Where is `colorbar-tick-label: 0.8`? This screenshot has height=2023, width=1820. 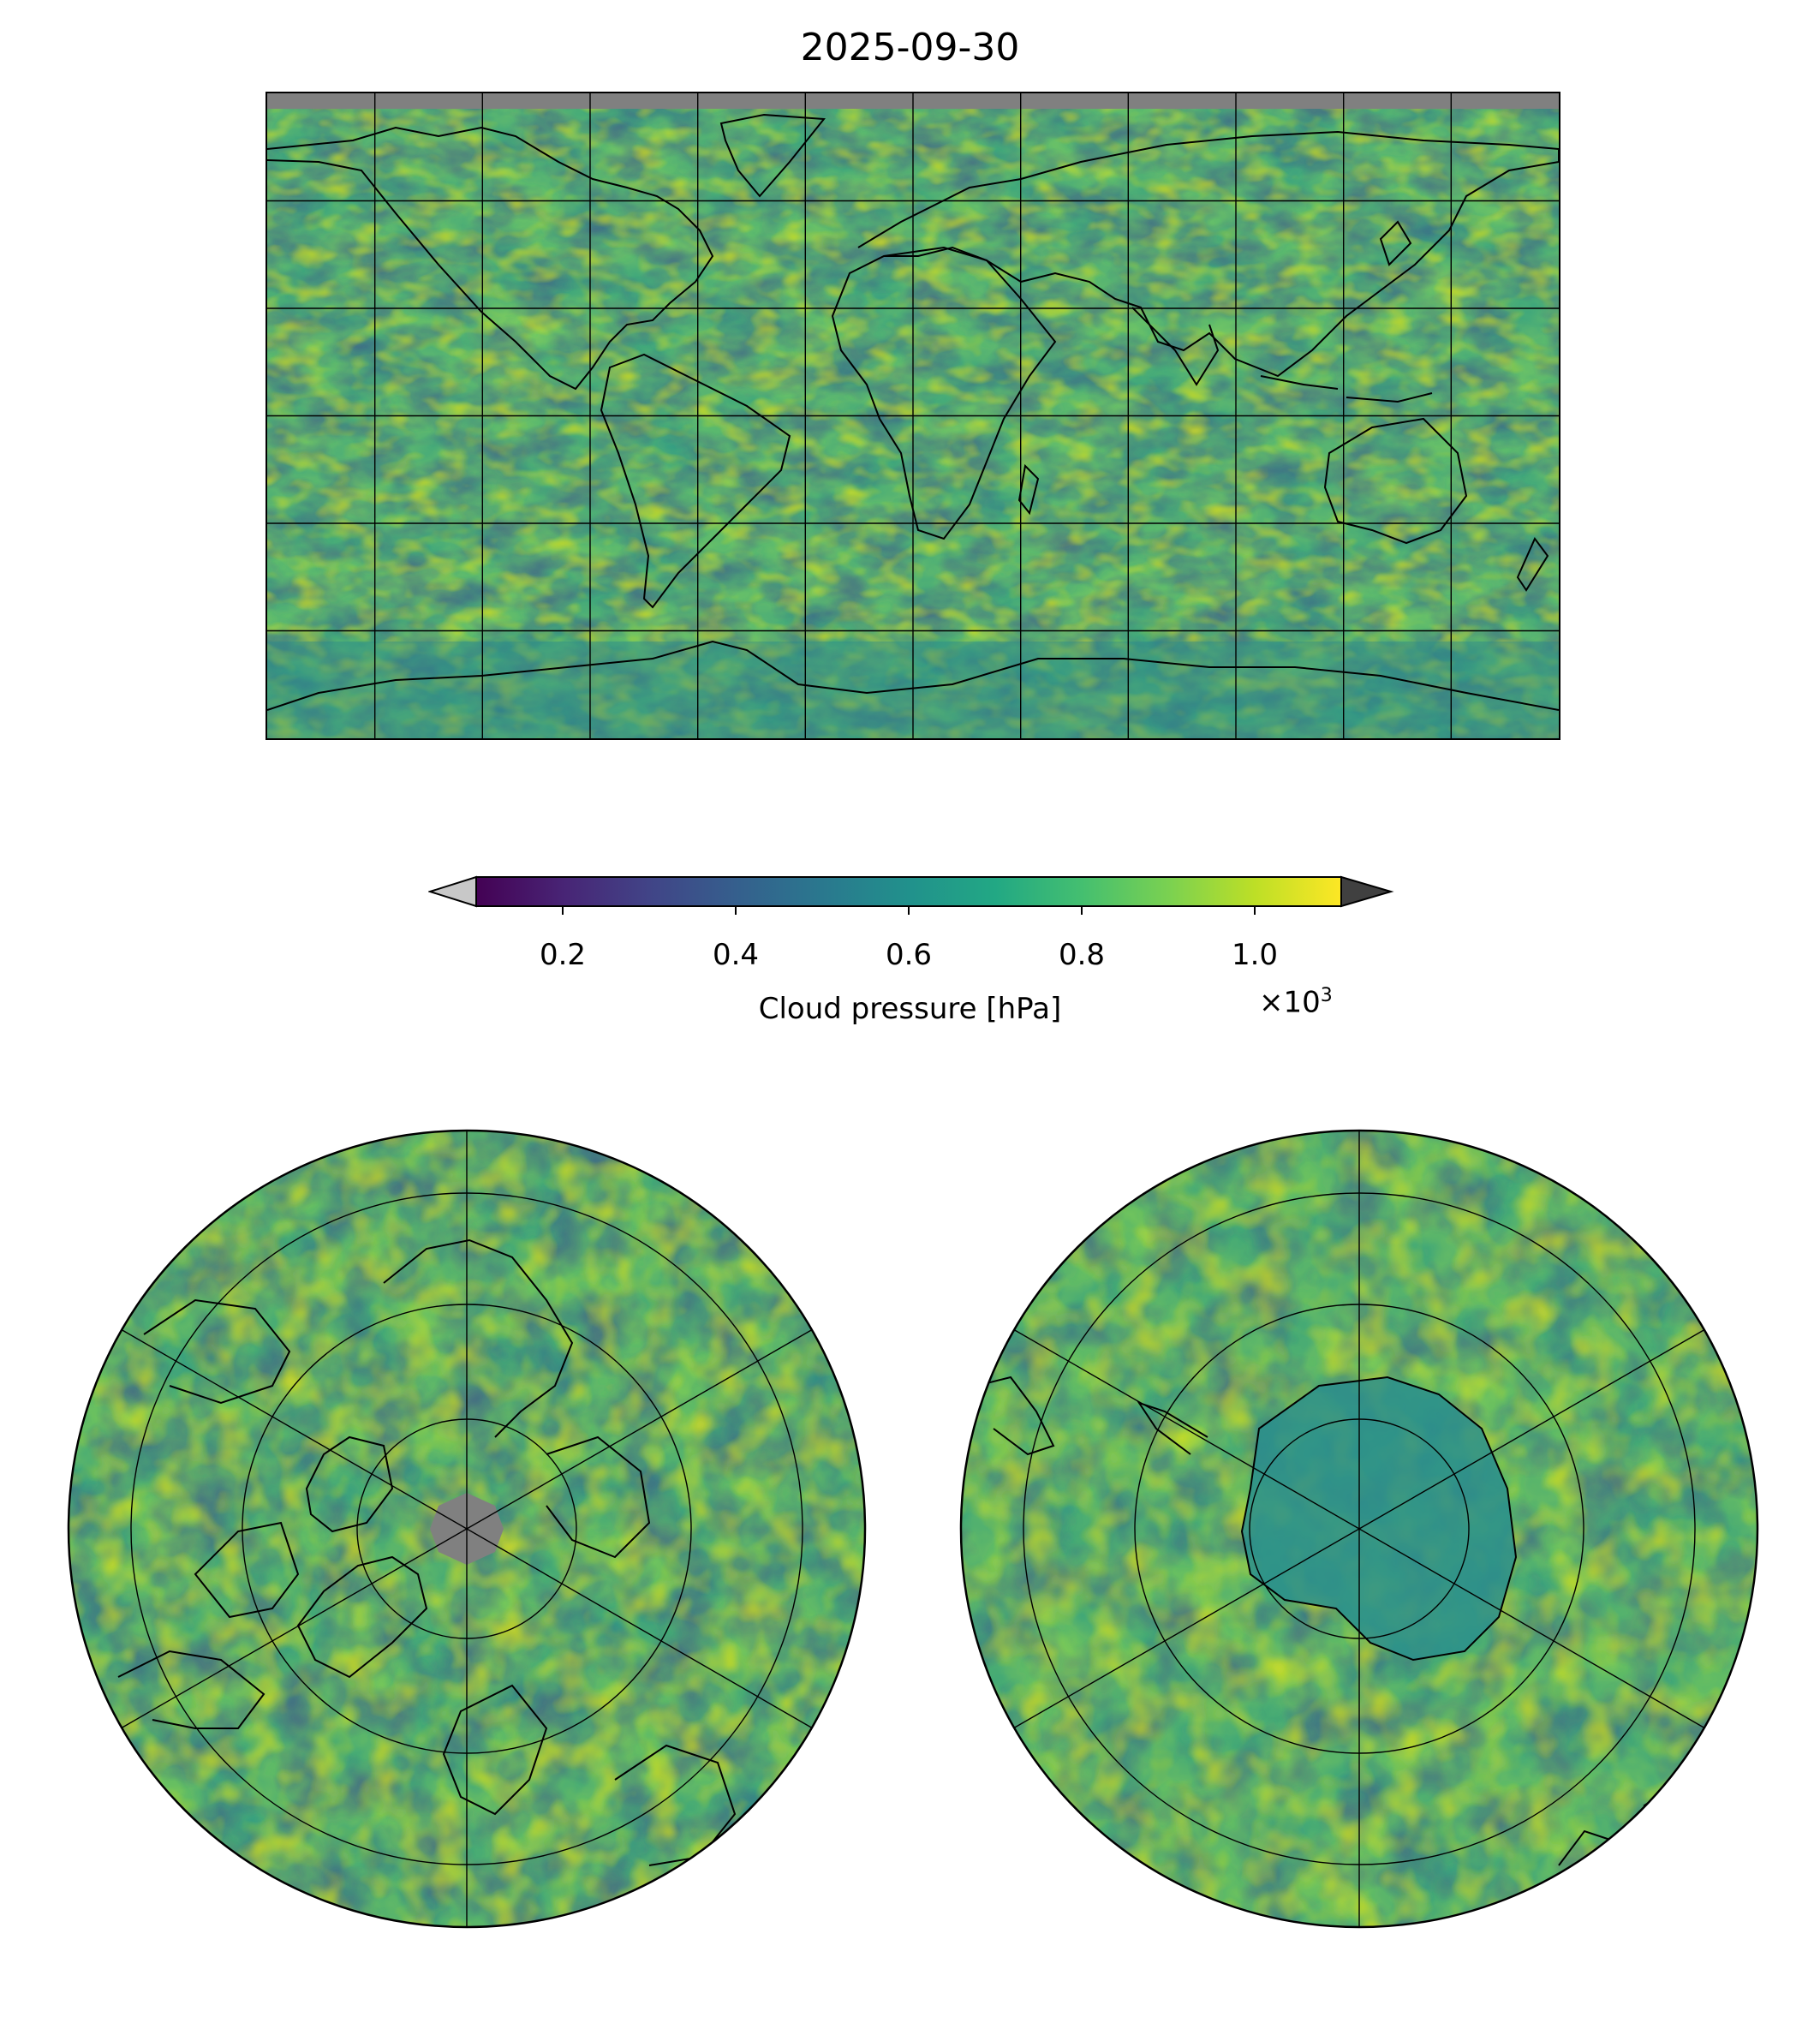 colorbar-tick-label: 0.8 is located at coordinates (1082, 955).